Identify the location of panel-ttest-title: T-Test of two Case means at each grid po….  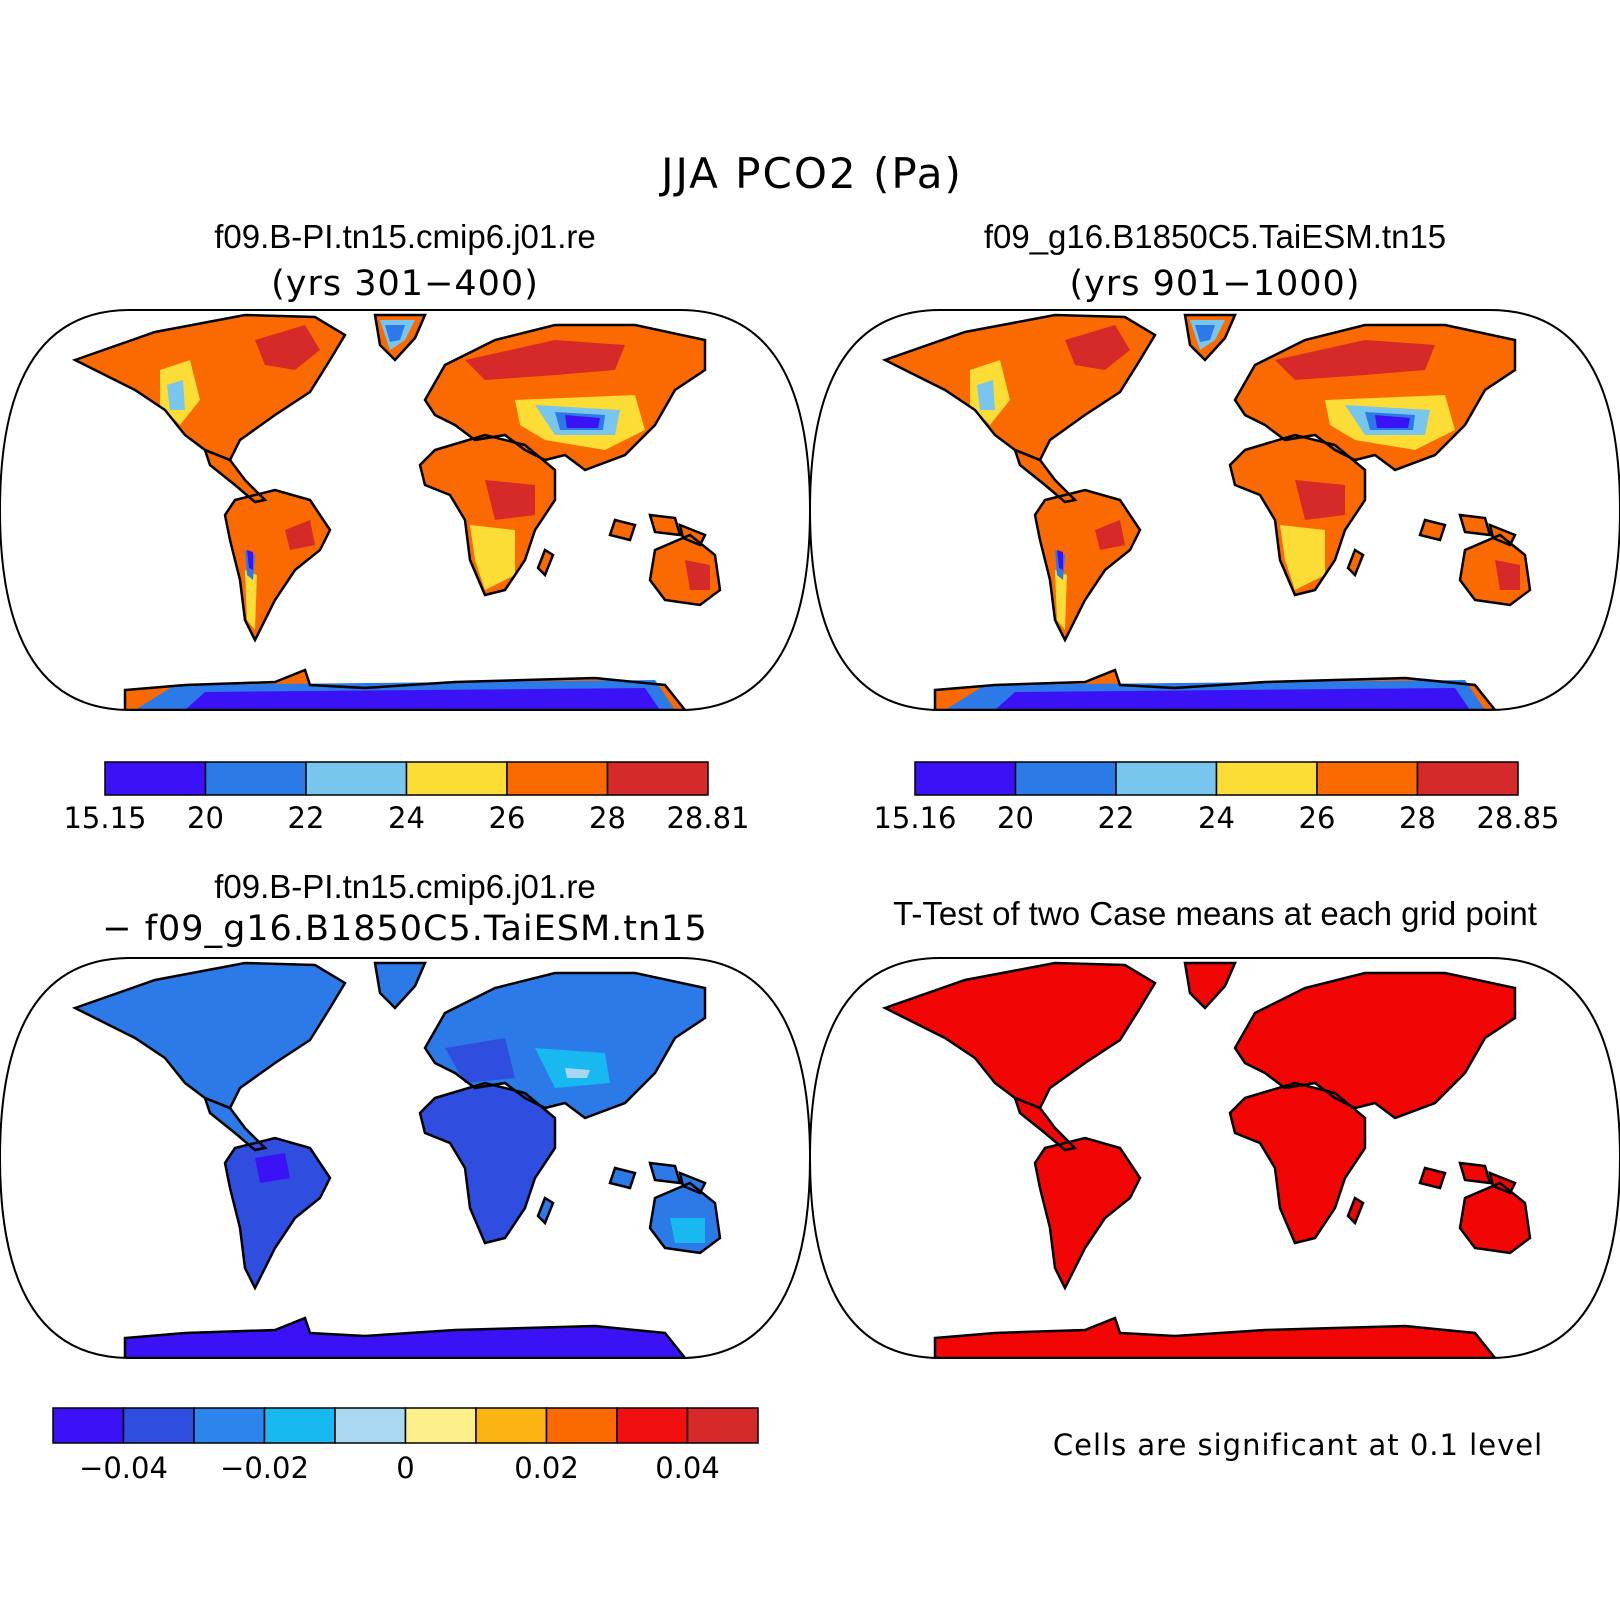
(1215, 913).